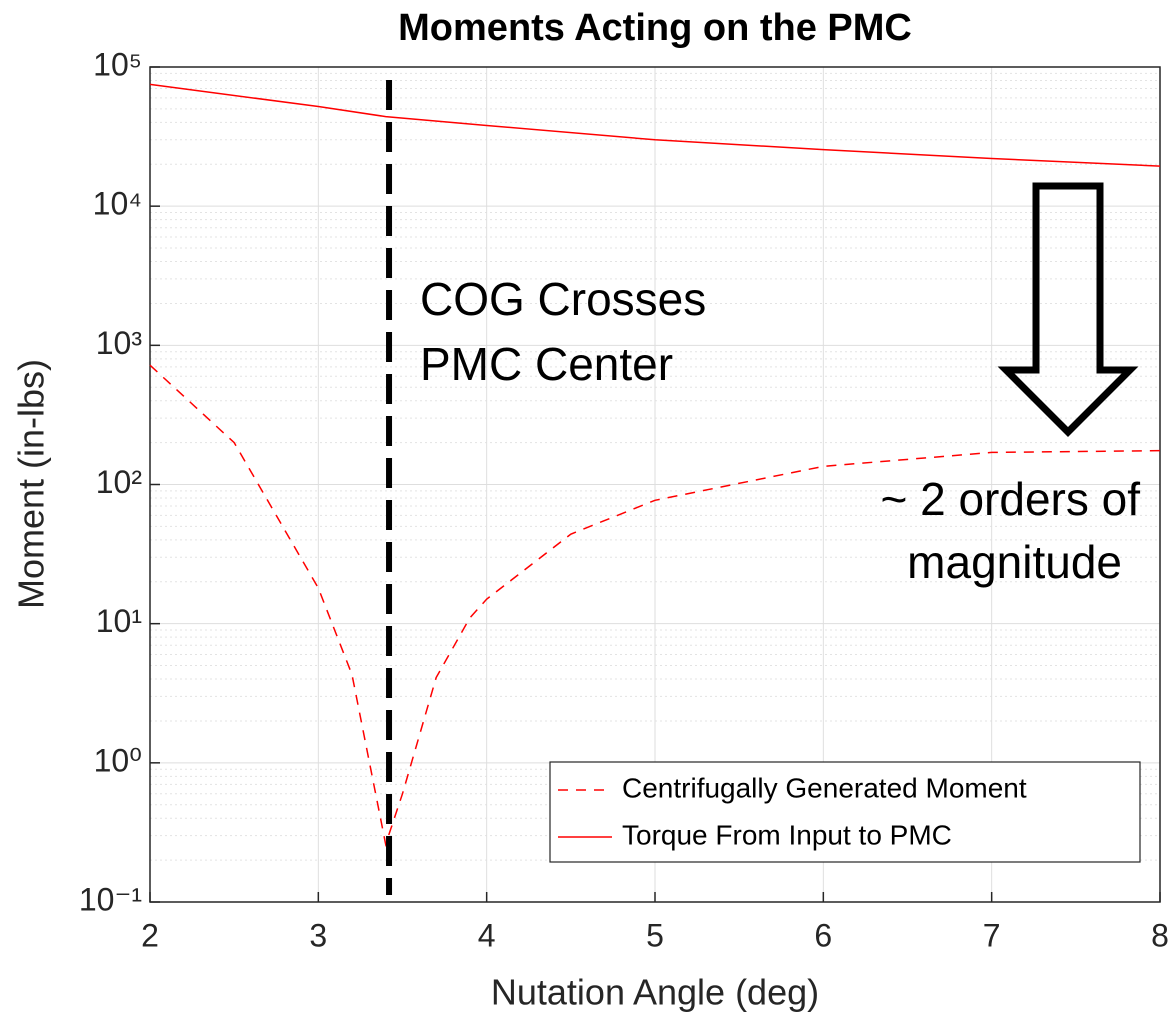  Describe the element at coordinates (117, 64) in the screenshot. I see `y-tick-label: 10⁵` at that location.